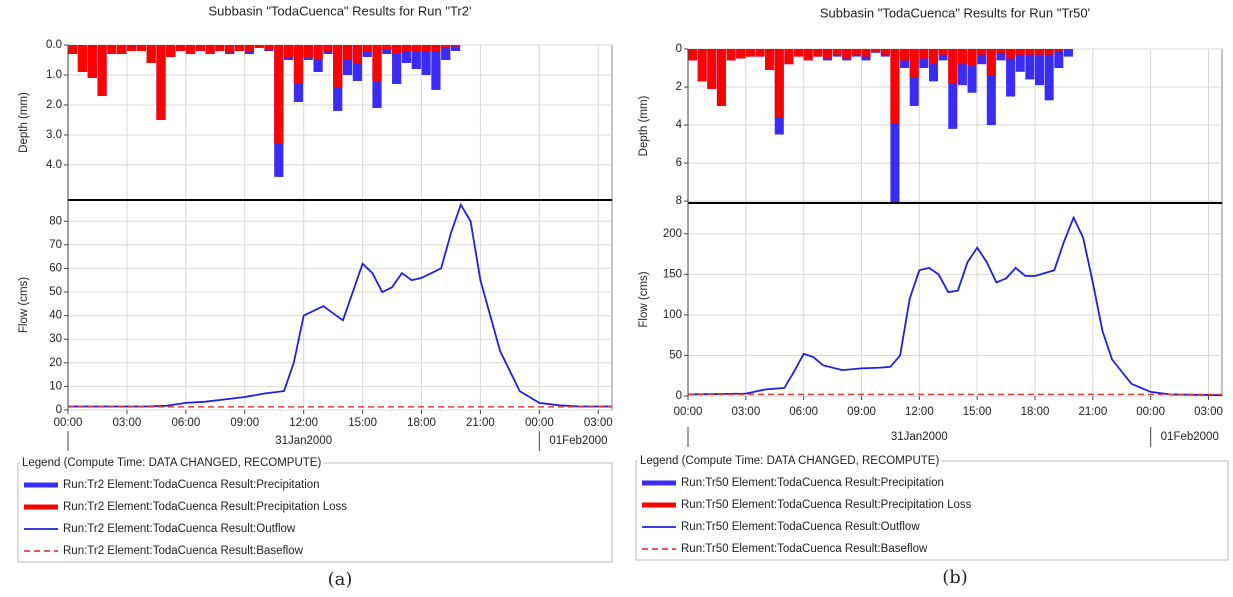  Describe the element at coordinates (303, 441) in the screenshot. I see `date-label: 31Jan2000` at that location.